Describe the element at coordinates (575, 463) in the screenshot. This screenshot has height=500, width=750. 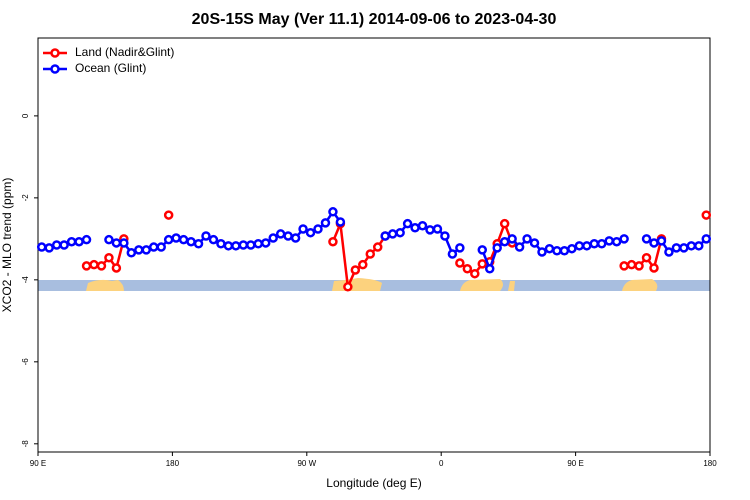
I see `x-tick-label: 90 E` at that location.